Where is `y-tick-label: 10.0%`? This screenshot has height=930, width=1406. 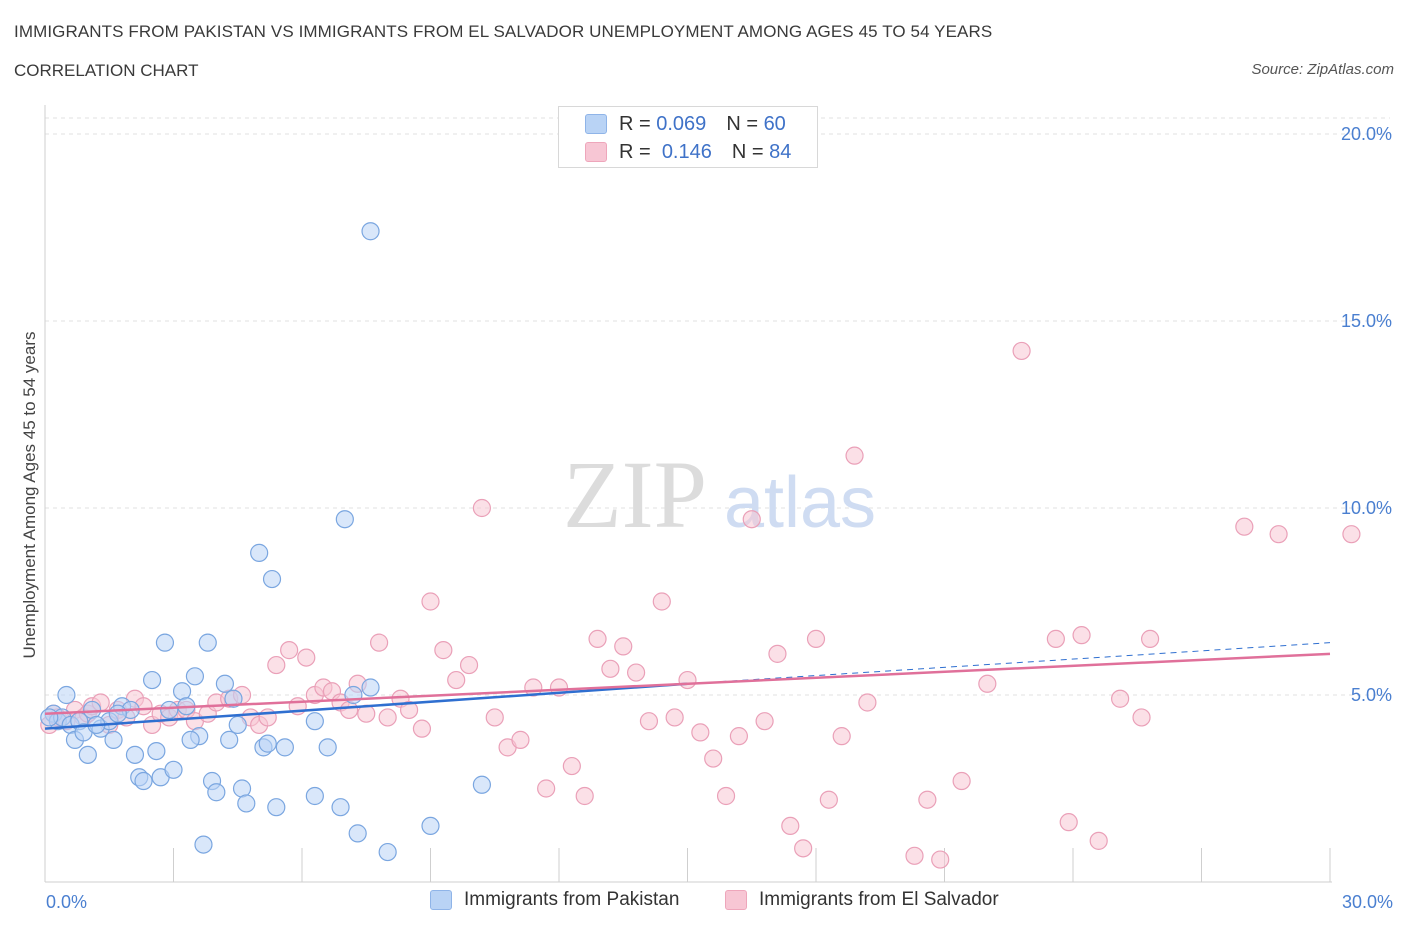
y-tick-label: 10.0% is located at coordinates (1366, 508).